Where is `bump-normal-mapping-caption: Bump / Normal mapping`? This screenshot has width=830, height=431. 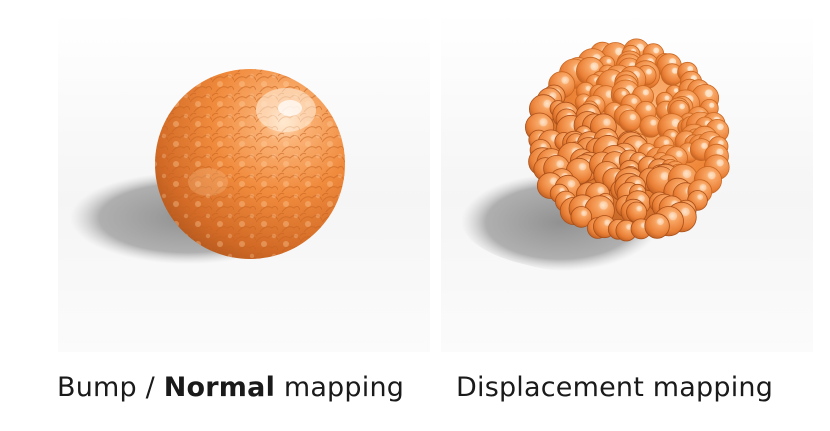 bump-normal-mapping-caption: Bump / Normal mapping is located at coordinates (230, 388).